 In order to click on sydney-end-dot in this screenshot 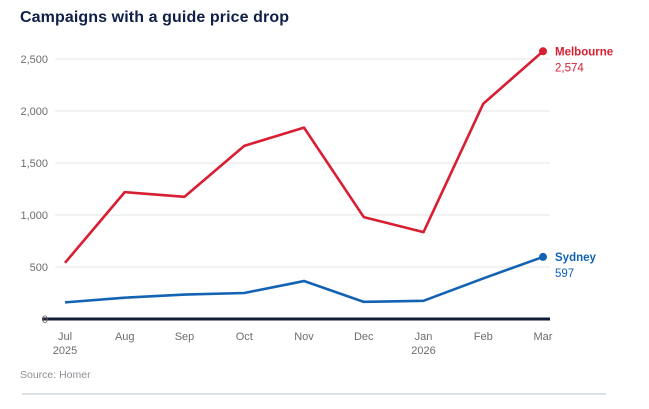, I will do `click(543, 256)`.